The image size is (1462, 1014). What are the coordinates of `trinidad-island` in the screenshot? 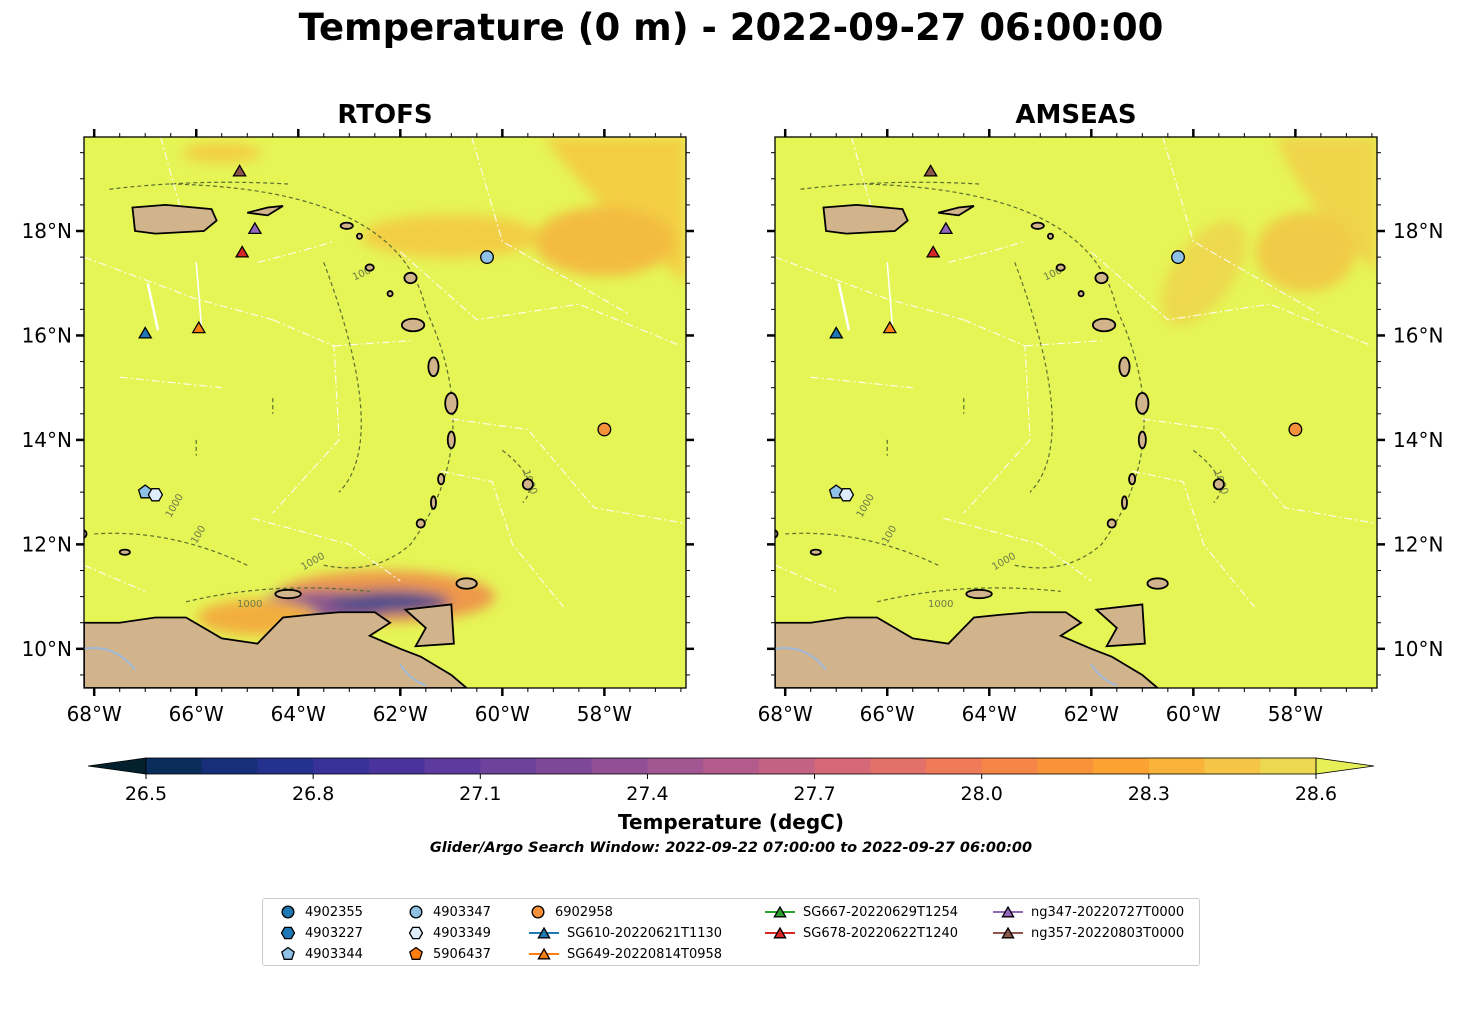 It's located at (1120, 625).